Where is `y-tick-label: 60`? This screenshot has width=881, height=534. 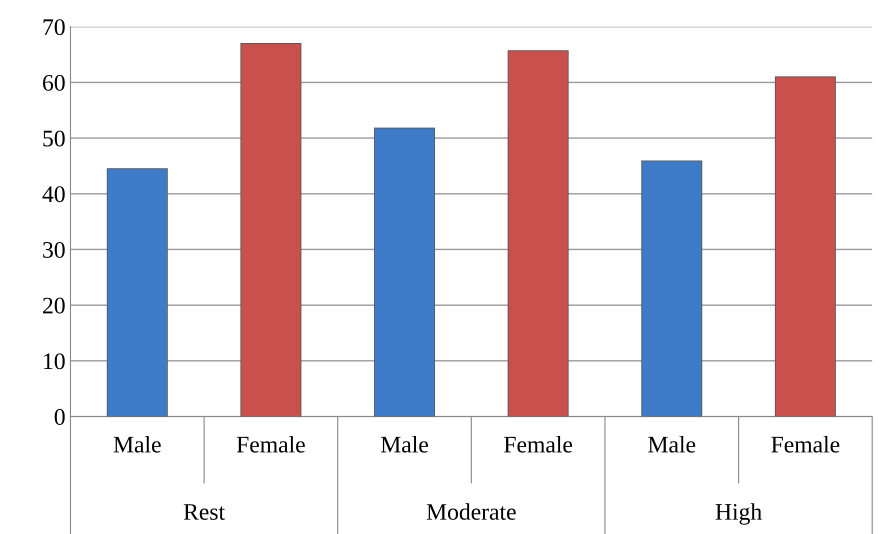 y-tick-label: 60 is located at coordinates (54, 82).